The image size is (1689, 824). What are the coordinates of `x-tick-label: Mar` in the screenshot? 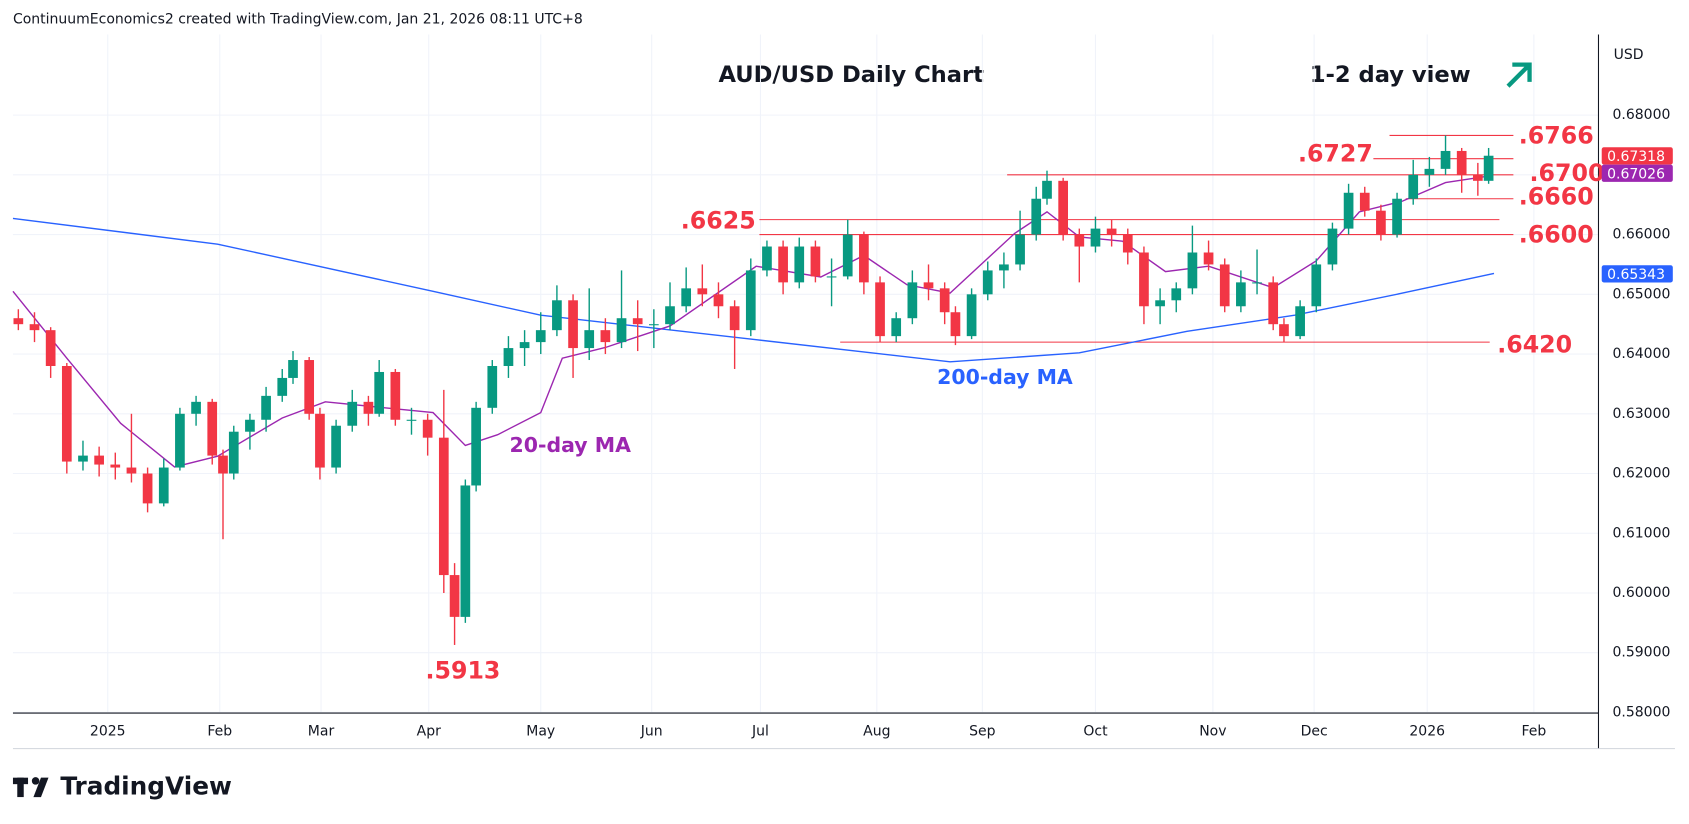 It's located at (321, 731).